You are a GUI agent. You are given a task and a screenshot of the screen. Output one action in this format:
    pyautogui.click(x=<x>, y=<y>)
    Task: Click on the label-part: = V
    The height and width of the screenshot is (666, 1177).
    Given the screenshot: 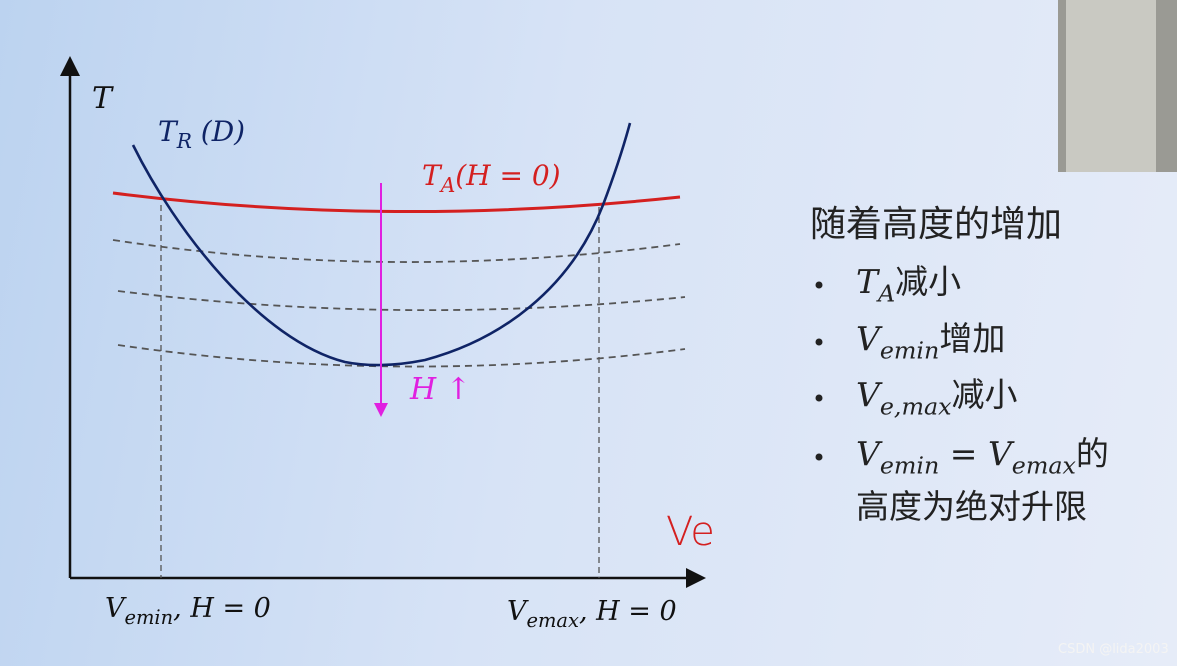 What is the action you would take?
    pyautogui.click(x=975, y=453)
    